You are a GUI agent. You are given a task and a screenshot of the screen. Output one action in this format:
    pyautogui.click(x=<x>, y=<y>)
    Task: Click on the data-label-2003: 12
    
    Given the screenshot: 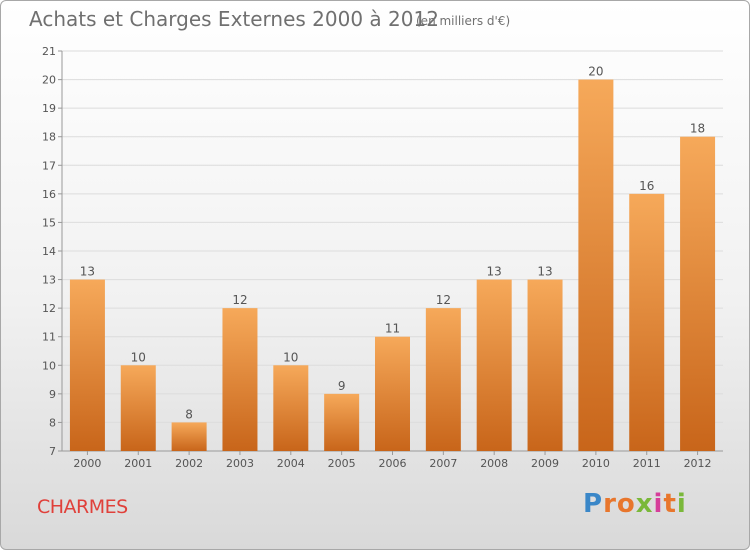 What is the action you would take?
    pyautogui.click(x=239, y=300)
    